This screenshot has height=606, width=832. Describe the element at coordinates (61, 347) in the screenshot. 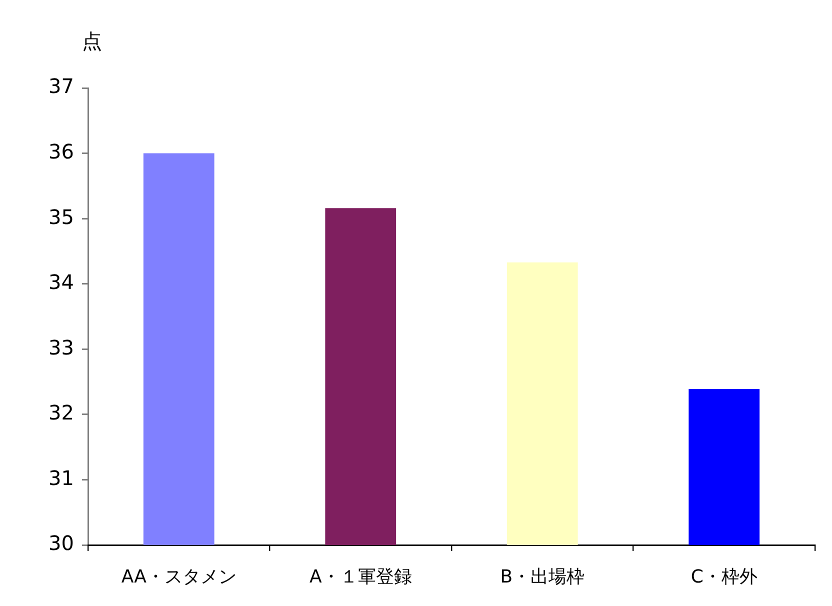

I see `y-tick-label: 33` at that location.